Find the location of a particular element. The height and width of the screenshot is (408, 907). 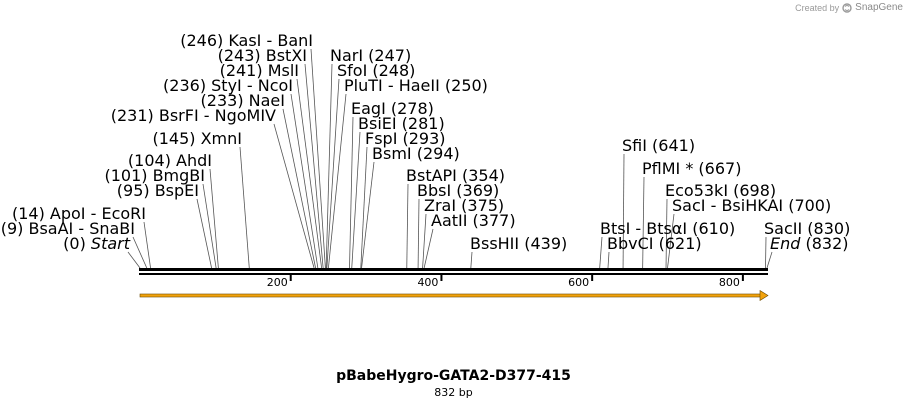

site-label: (14) ApoI - EcoRI is located at coordinates (79, 213).